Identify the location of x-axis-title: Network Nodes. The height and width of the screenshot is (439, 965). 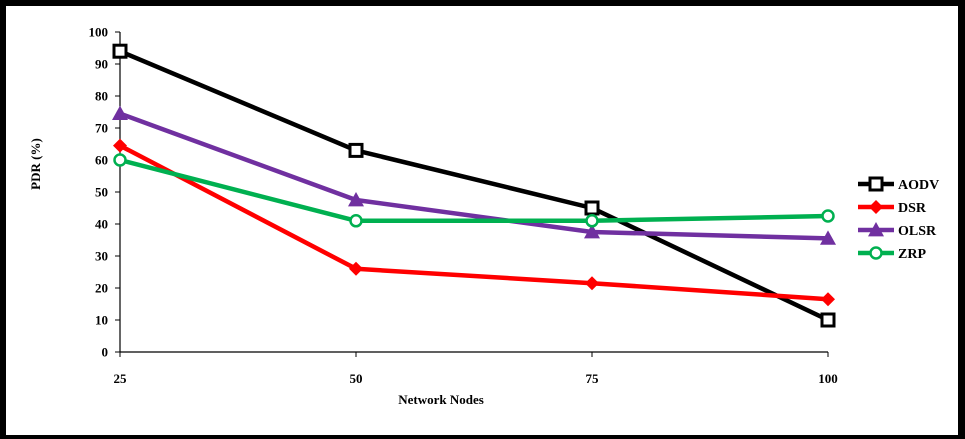
(441, 399).